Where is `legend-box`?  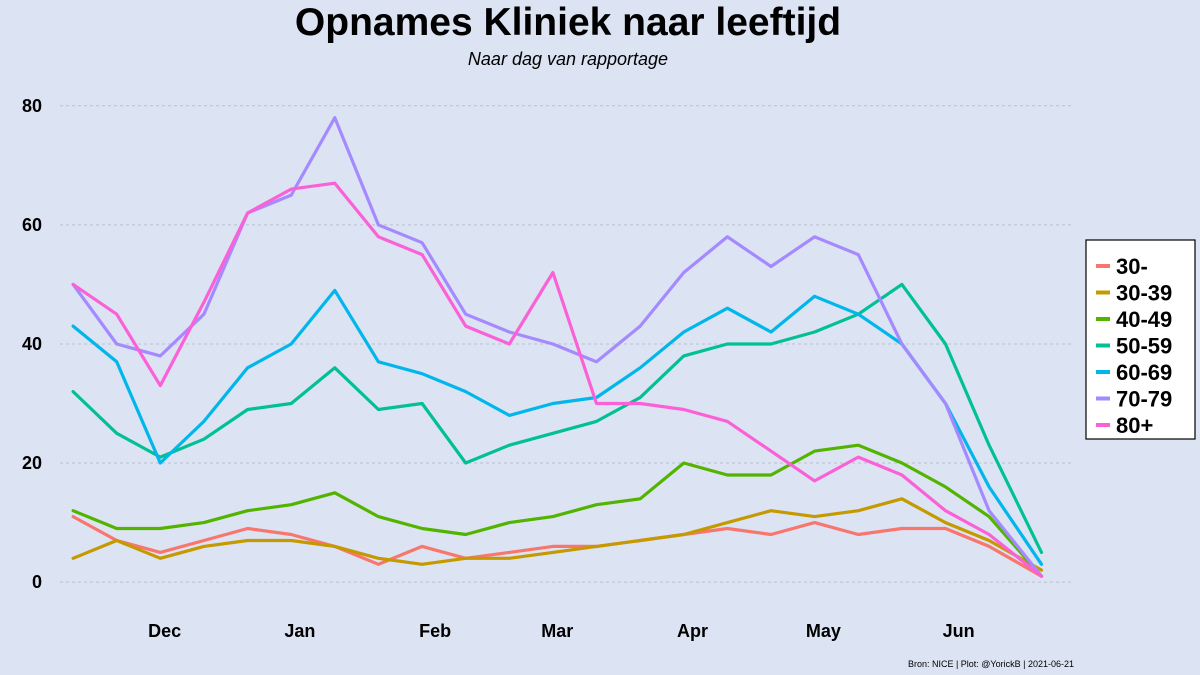 legend-box is located at coordinates (1140, 339).